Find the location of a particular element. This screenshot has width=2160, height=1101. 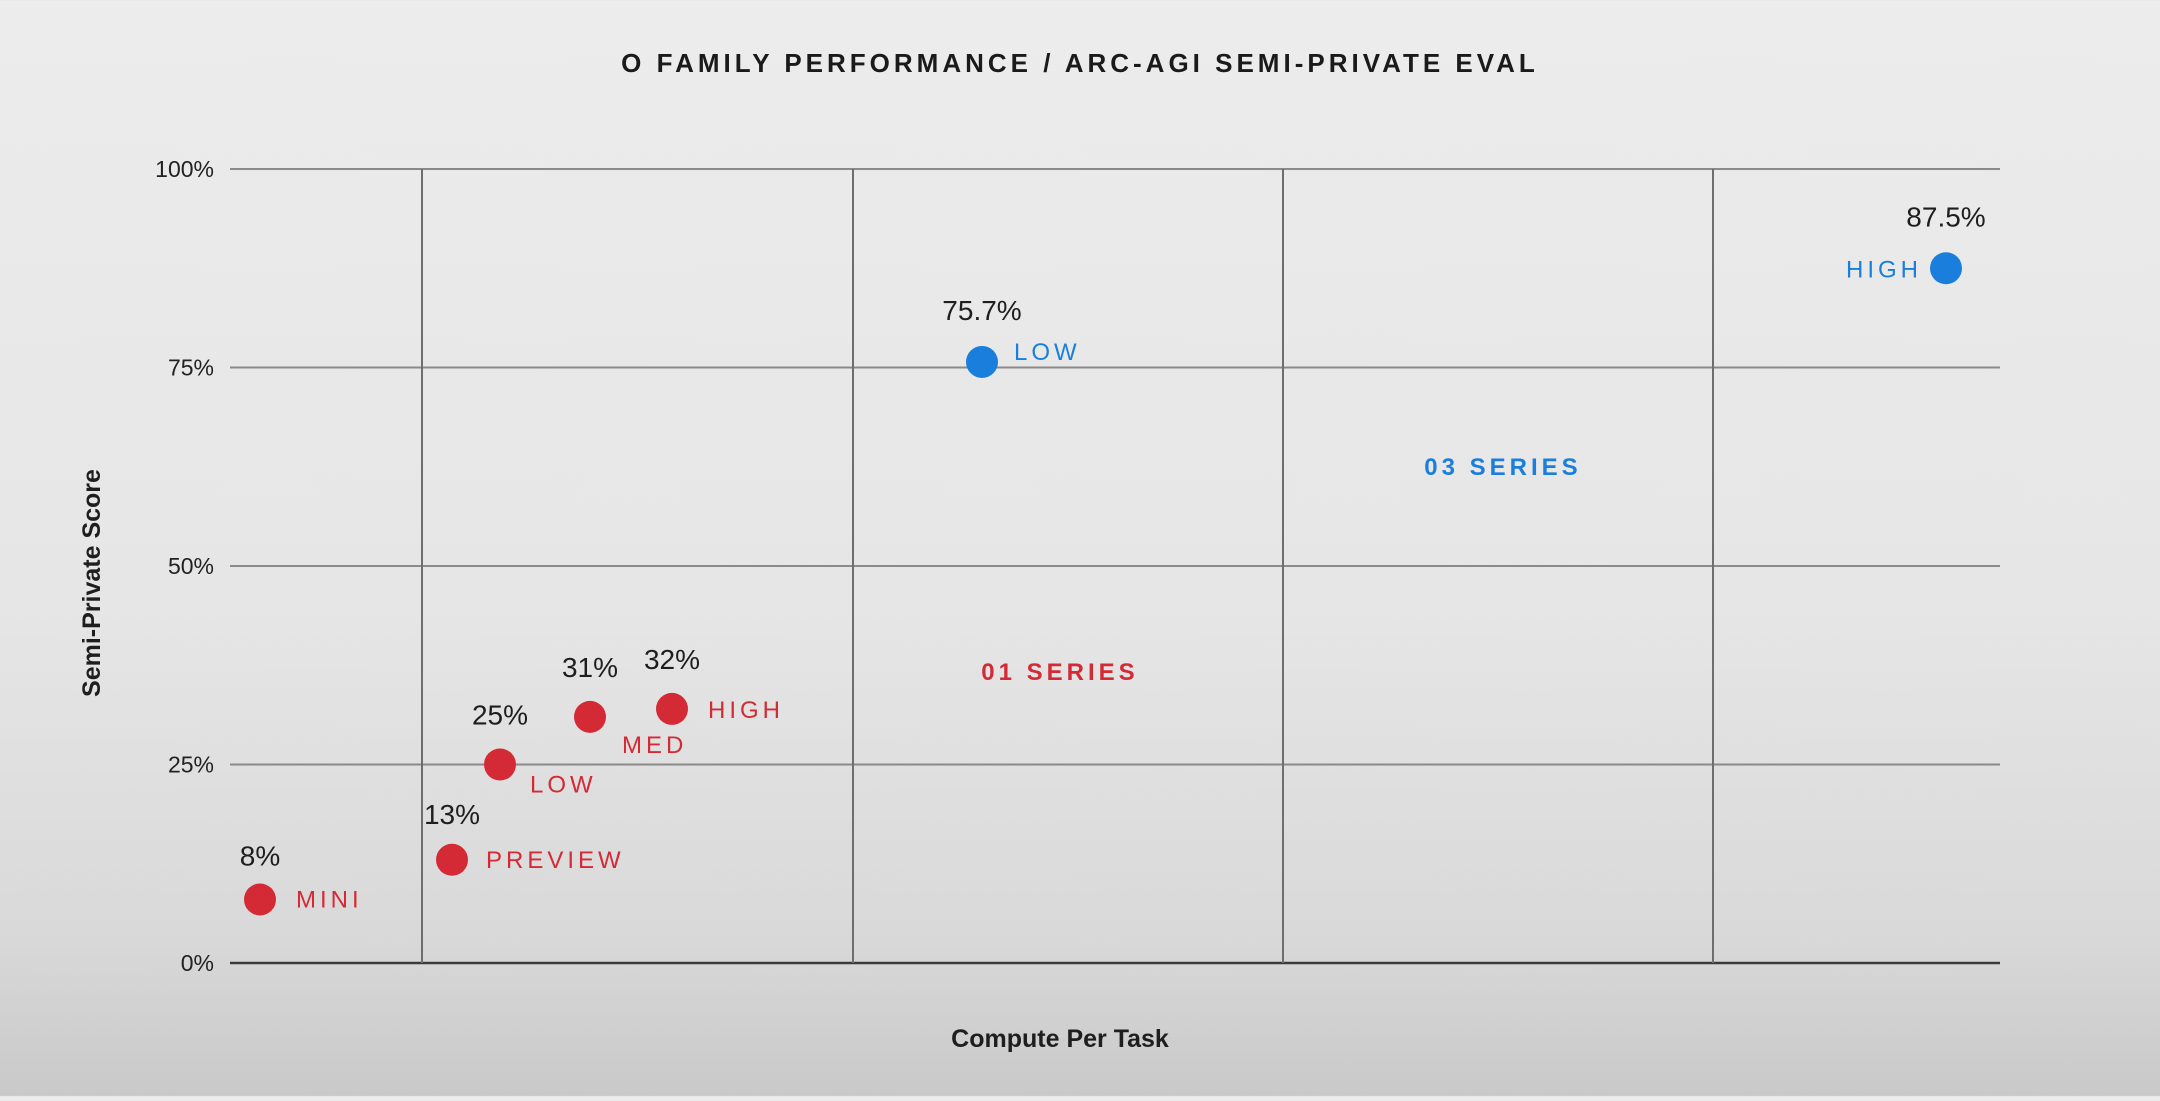

y-tick-label: 25% is located at coordinates (191, 765).